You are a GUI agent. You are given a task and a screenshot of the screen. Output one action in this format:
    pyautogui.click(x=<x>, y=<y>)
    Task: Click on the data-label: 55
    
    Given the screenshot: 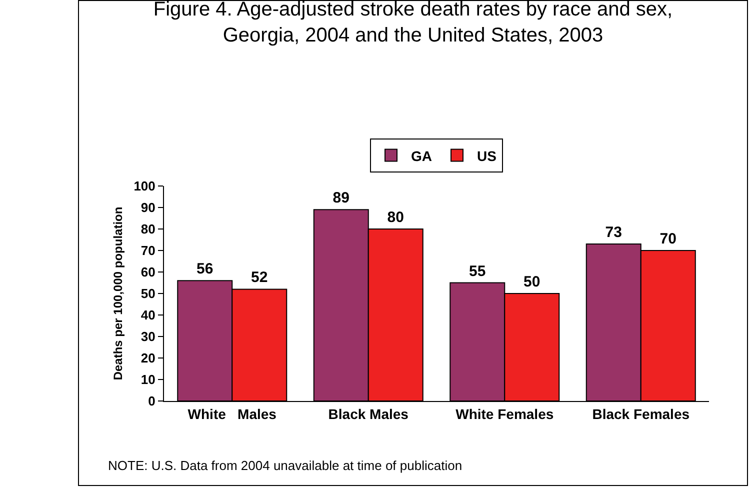 What is the action you would take?
    pyautogui.click(x=477, y=271)
    